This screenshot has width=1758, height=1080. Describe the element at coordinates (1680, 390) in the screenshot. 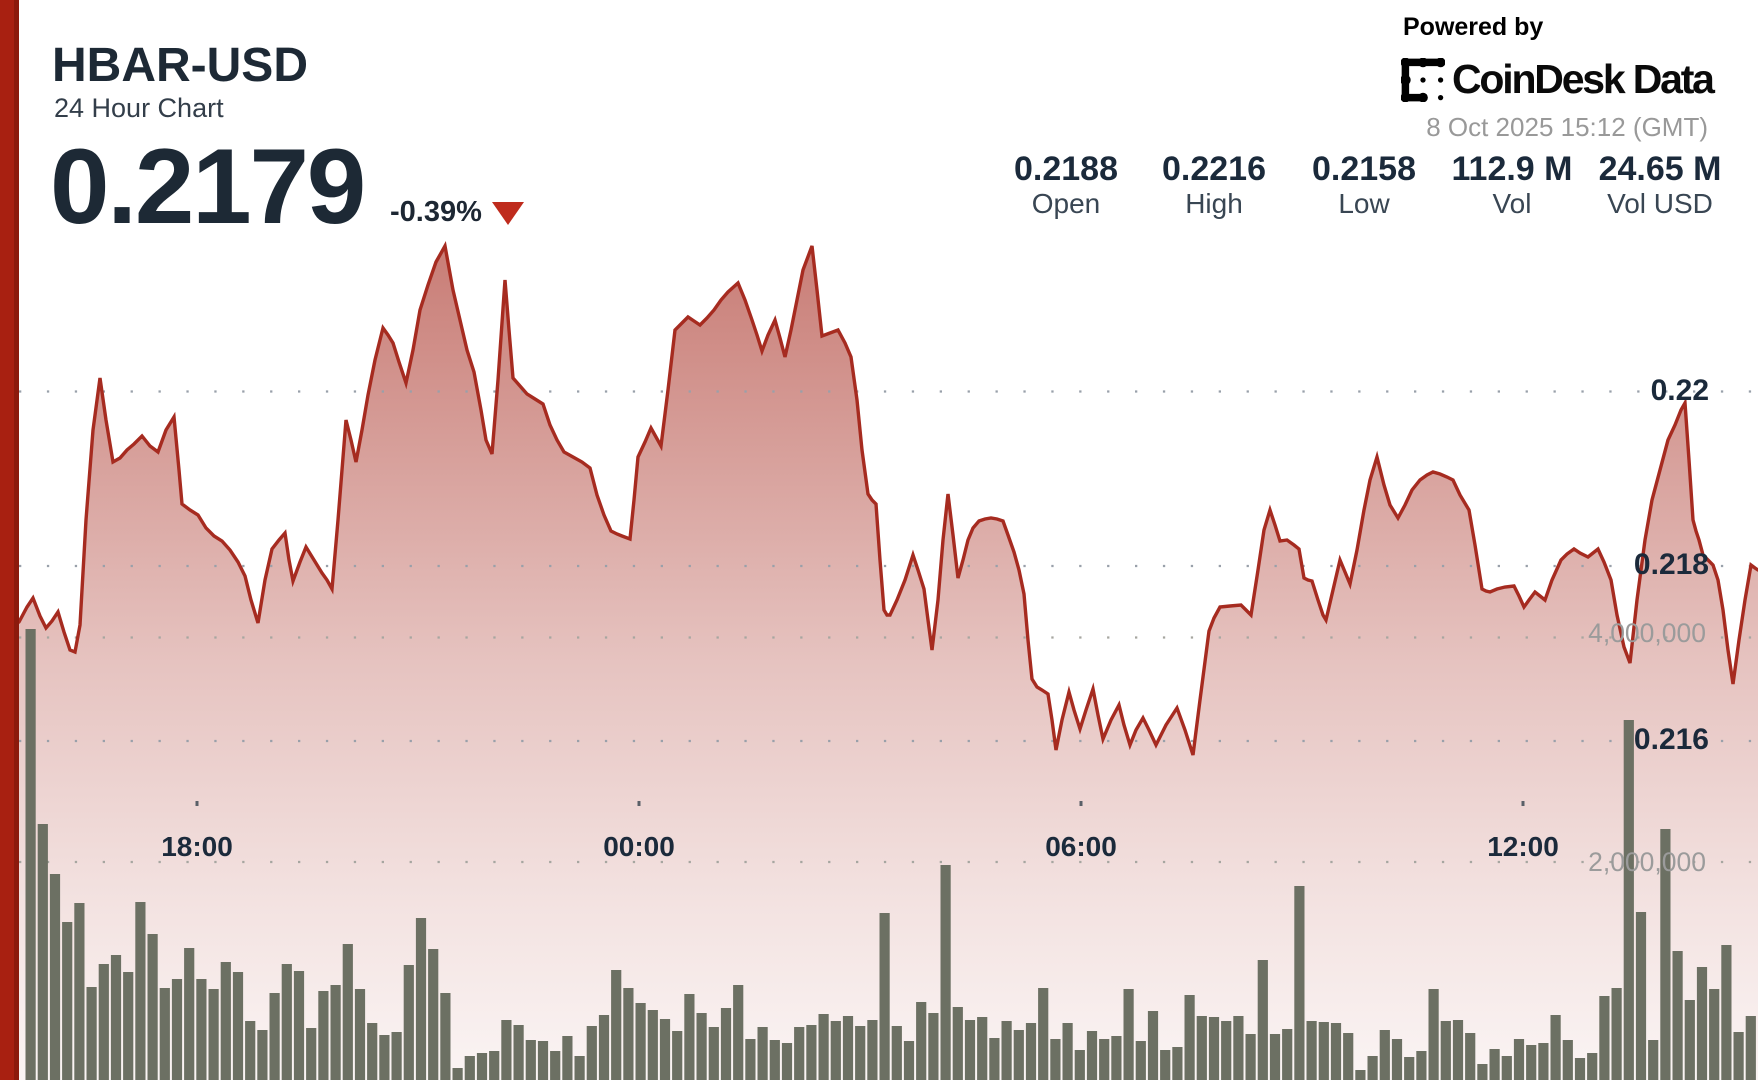

I see `svg-text: 0.22` at that location.